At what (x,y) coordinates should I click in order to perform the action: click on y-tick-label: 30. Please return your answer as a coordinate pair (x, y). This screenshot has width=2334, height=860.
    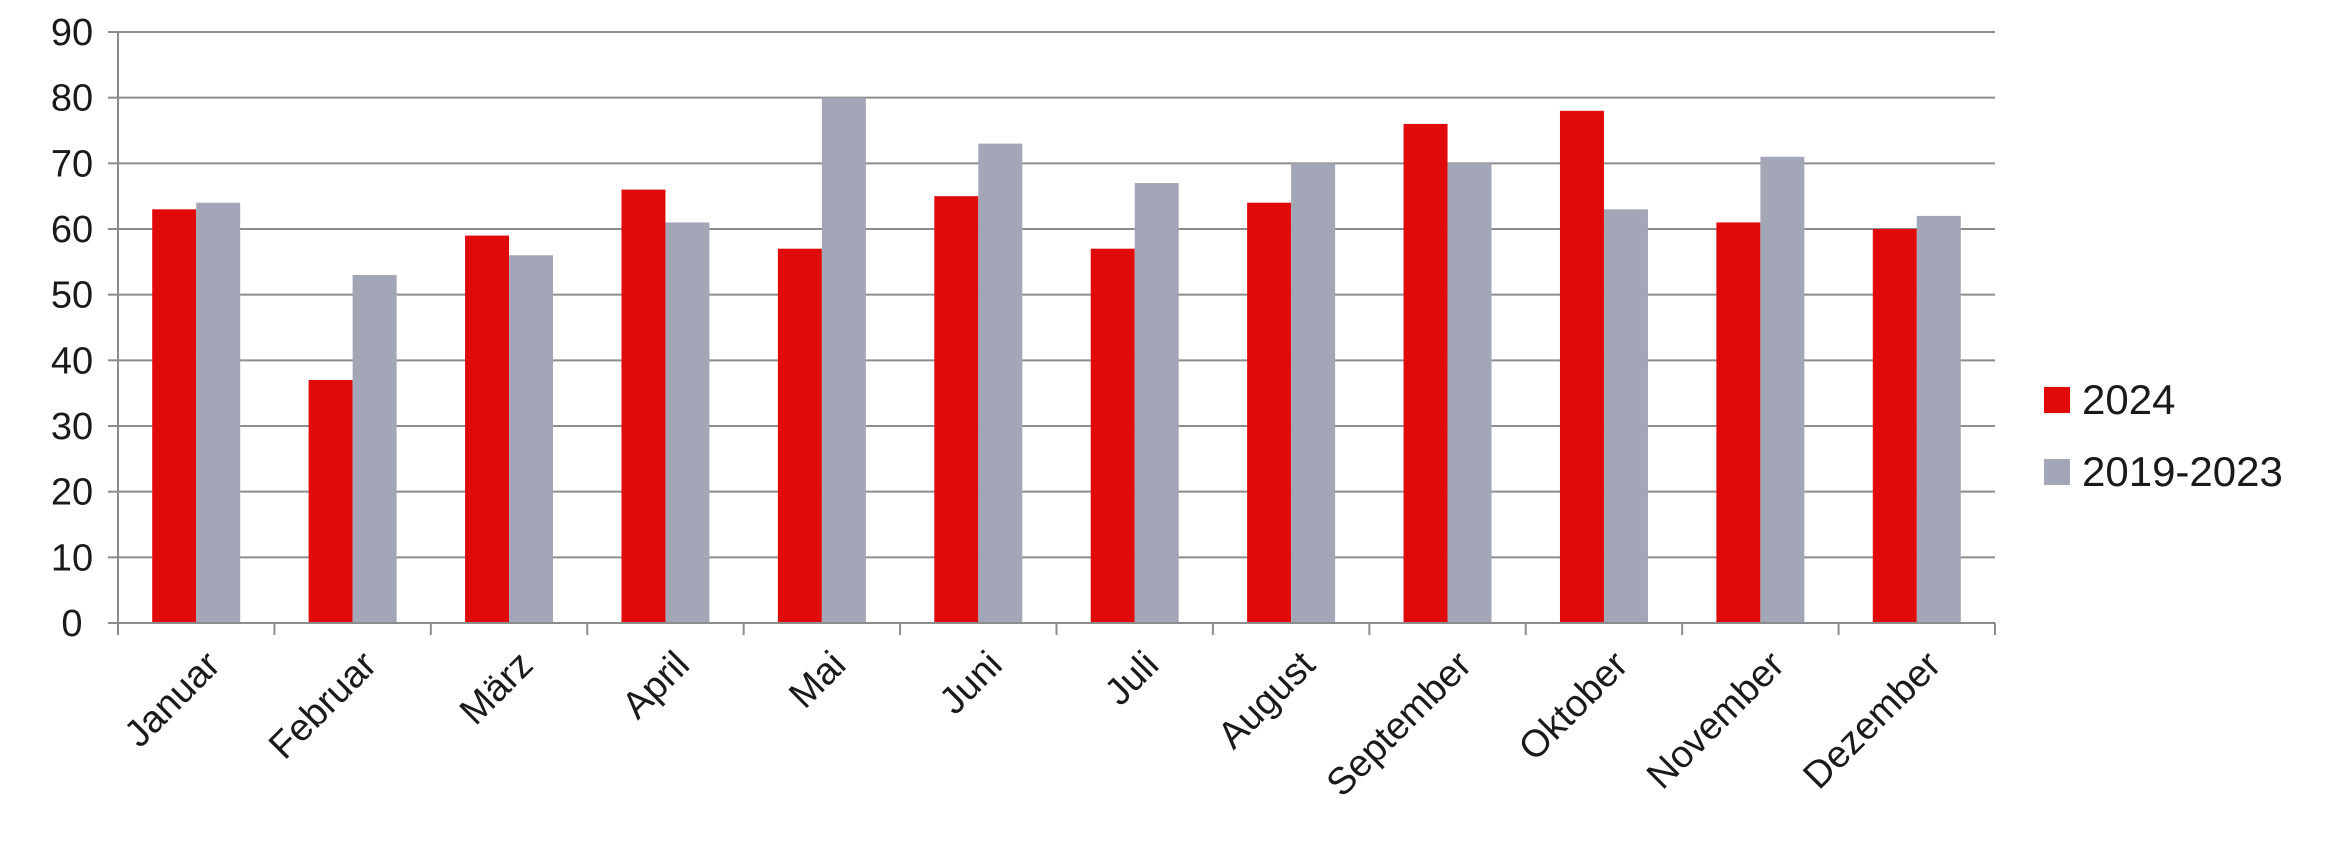
    Looking at the image, I should click on (72, 427).